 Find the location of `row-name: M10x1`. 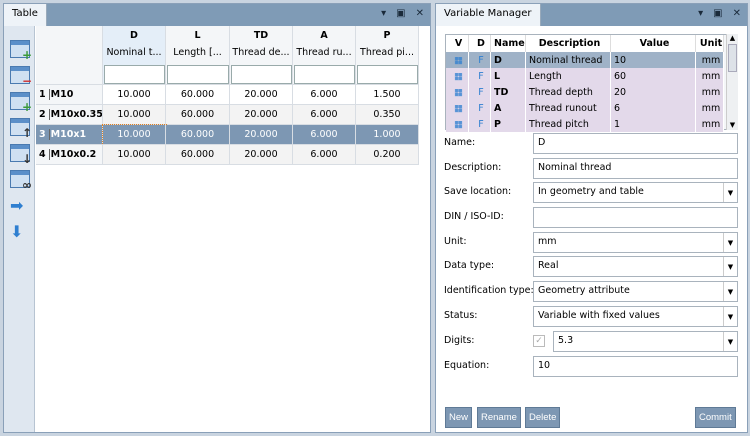

row-name: M10x1 is located at coordinates (67, 134).